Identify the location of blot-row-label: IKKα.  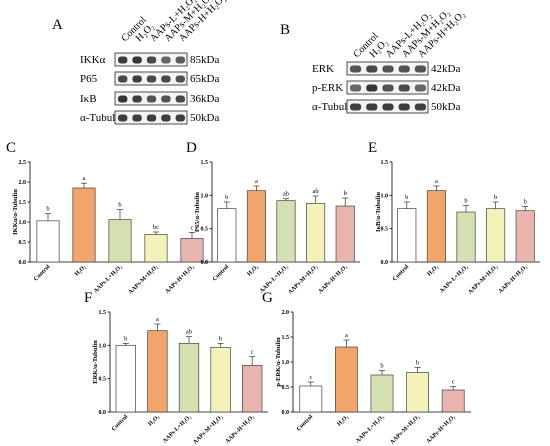
(93, 60).